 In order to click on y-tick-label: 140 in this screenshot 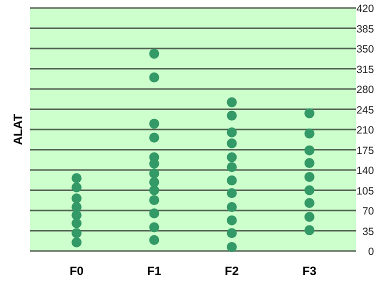, I will do `click(365, 171)`.